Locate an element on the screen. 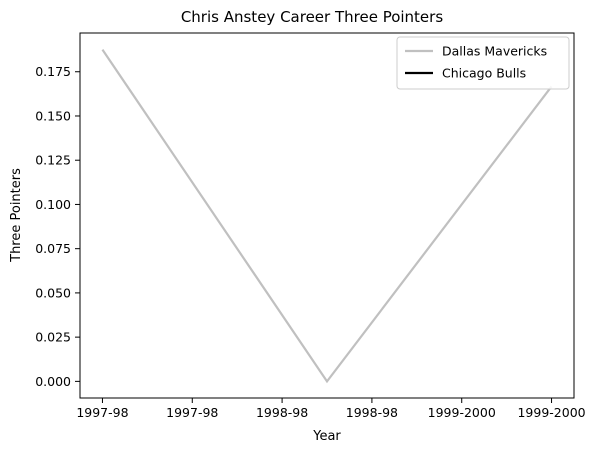 Image resolution: width=600 pixels, height=453 pixels. y-tick-label: 0.100 is located at coordinates (53, 204).